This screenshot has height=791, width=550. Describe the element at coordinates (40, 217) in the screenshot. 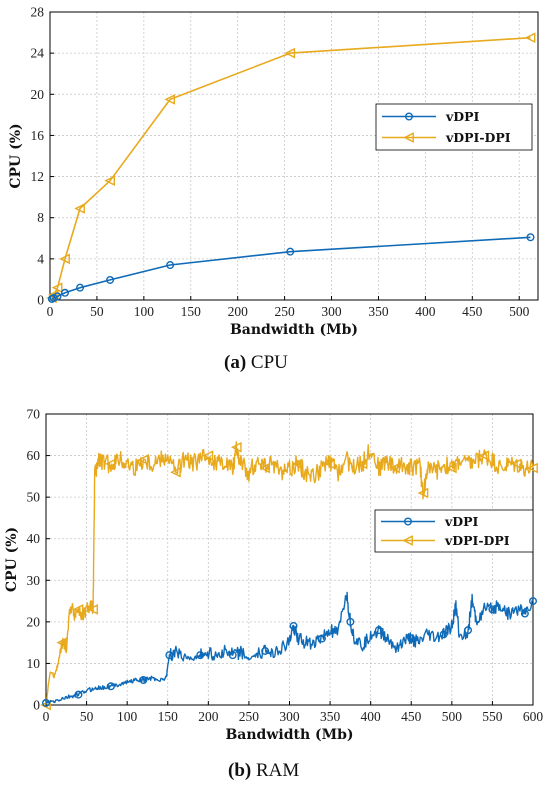

I see `y-tick-label: 8` at that location.